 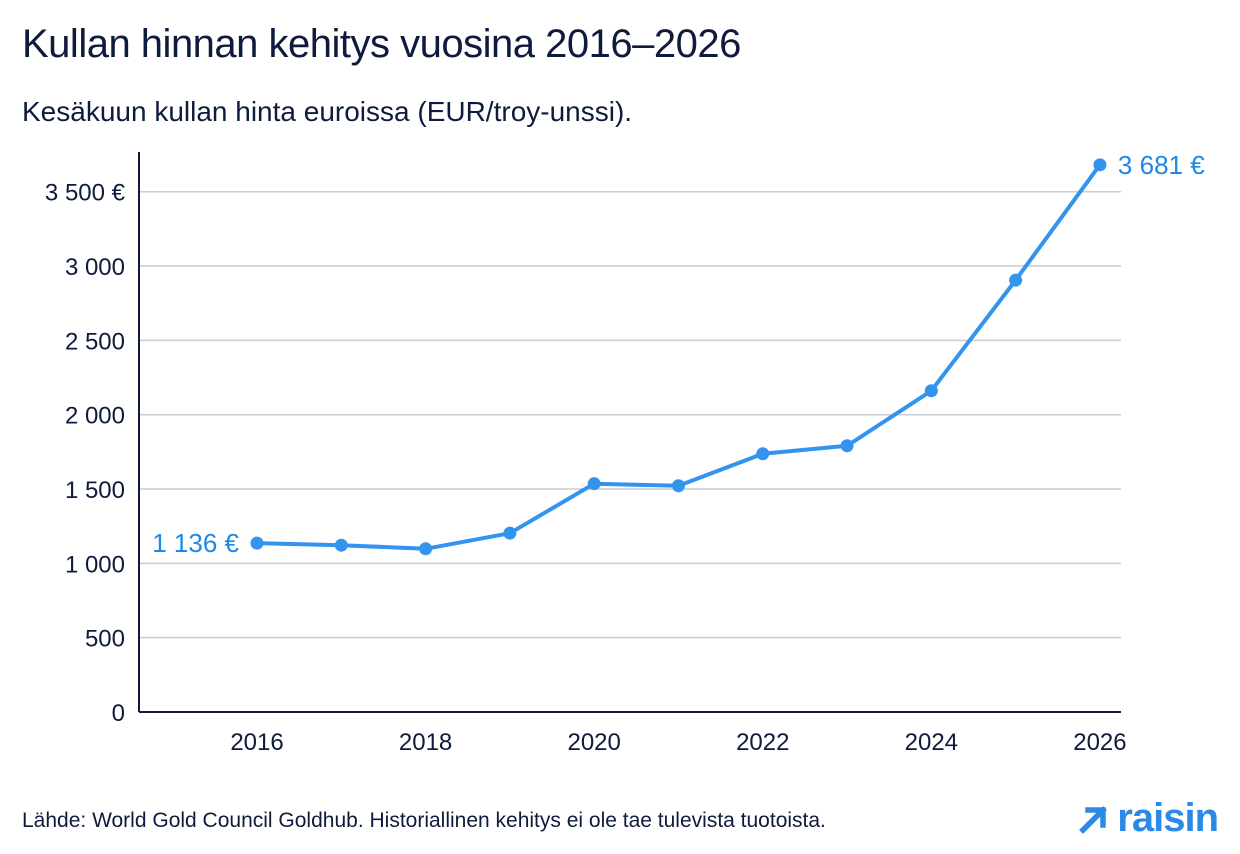 I want to click on data-label: 1 136 €, so click(x=195, y=543).